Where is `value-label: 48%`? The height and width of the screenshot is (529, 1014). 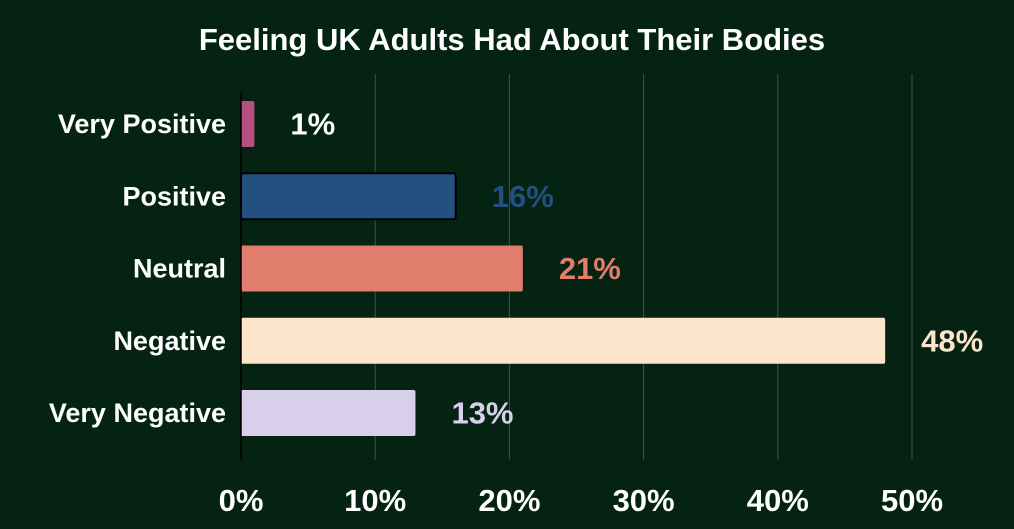 value-label: 48% is located at coordinates (952, 340).